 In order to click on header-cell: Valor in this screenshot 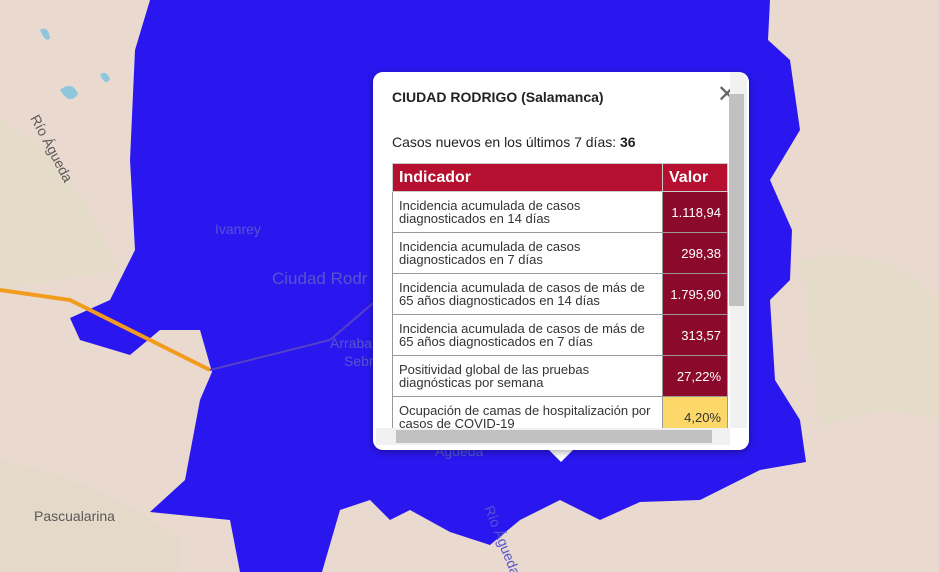, I will do `click(695, 177)`.